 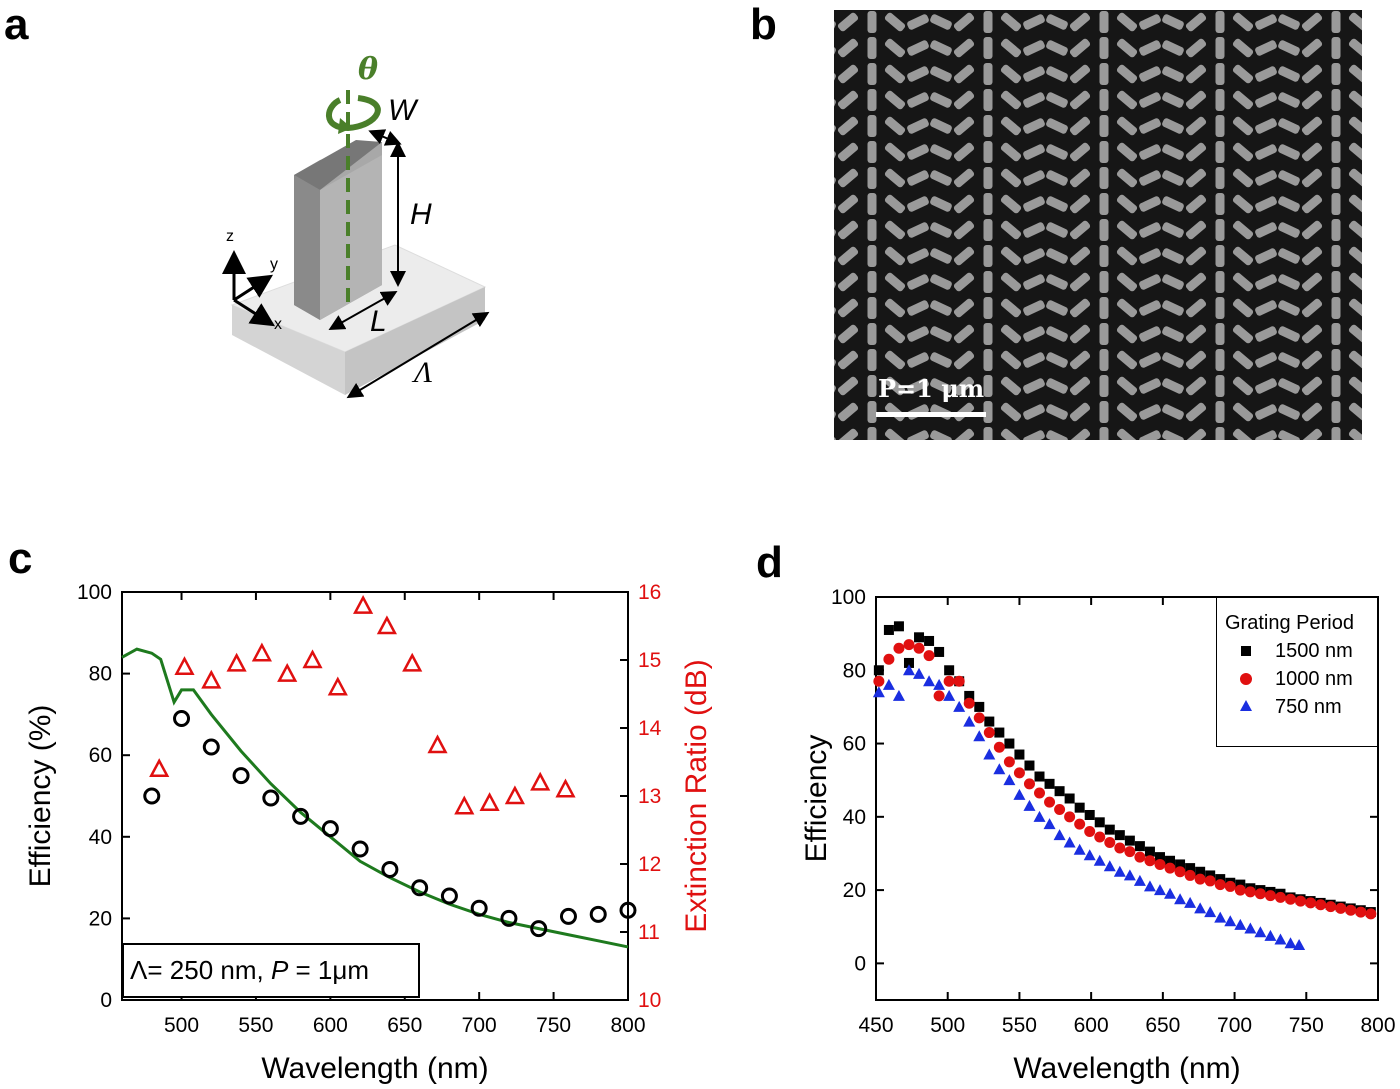 What do you see at coordinates (378, 321) in the screenshot?
I see `length-label: L` at bounding box center [378, 321].